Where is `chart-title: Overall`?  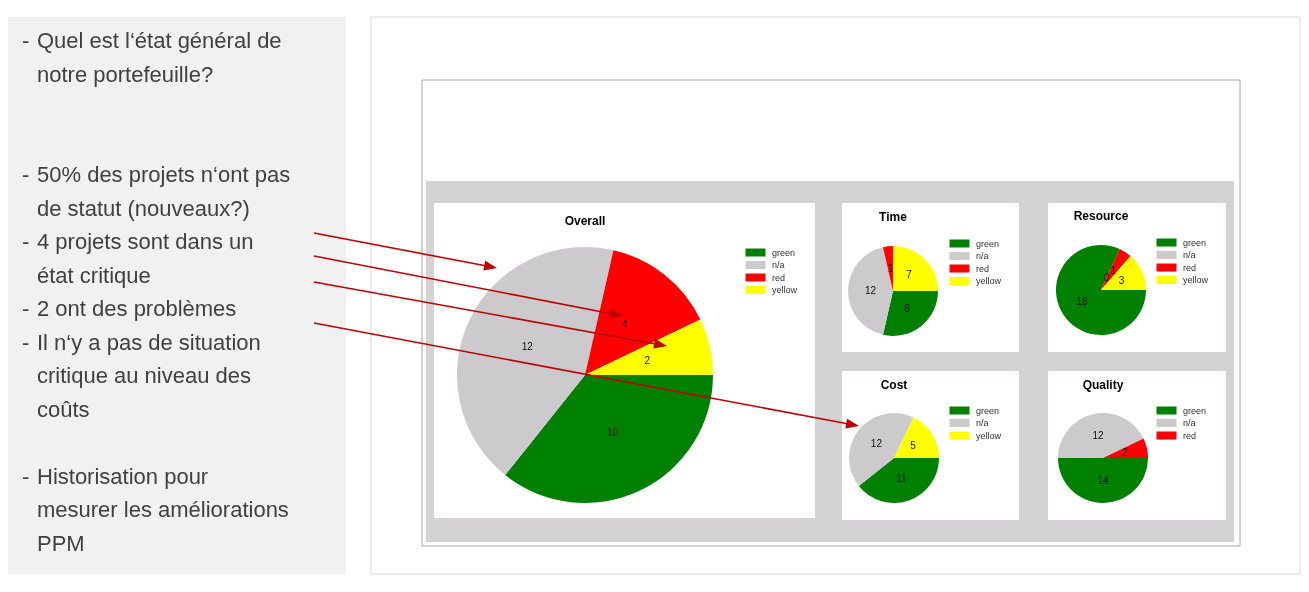
chart-title: Overall is located at coordinates (585, 221).